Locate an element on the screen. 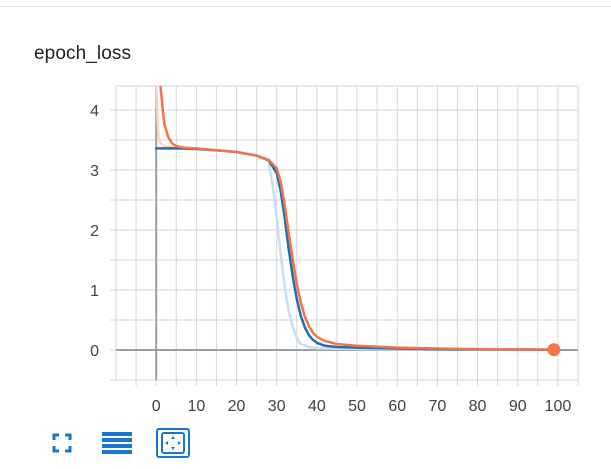 The width and height of the screenshot is (611, 469). x-tick-label: 100 is located at coordinates (558, 406).